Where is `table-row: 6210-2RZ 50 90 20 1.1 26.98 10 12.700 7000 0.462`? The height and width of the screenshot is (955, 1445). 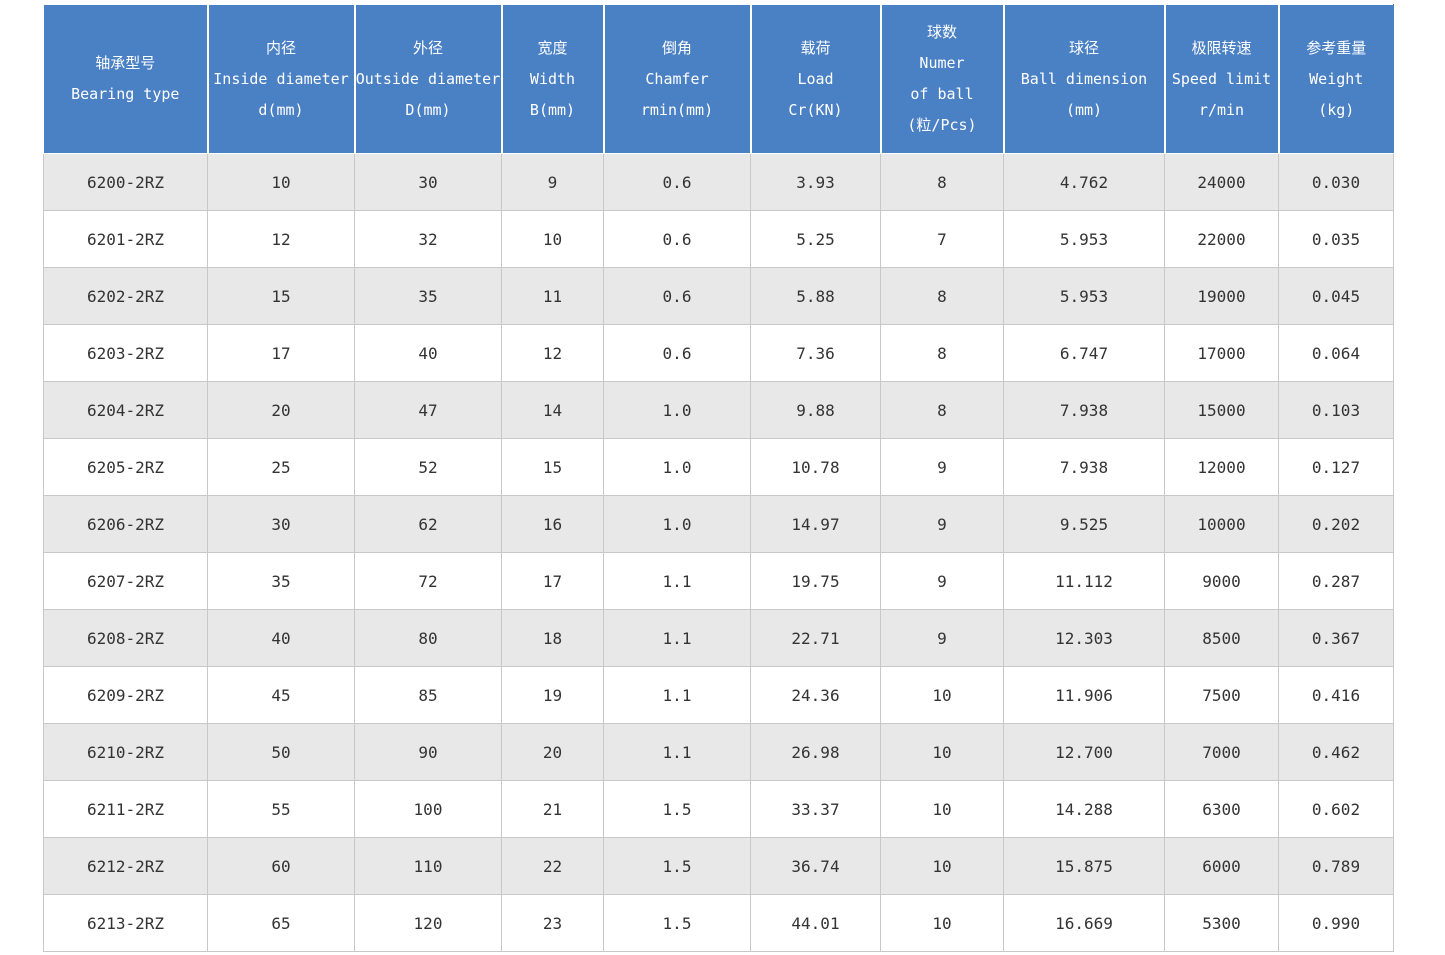 table-row: 6210-2RZ 50 90 20 1.1 26.98 10 12.700 7000 0.462 is located at coordinates (718, 752).